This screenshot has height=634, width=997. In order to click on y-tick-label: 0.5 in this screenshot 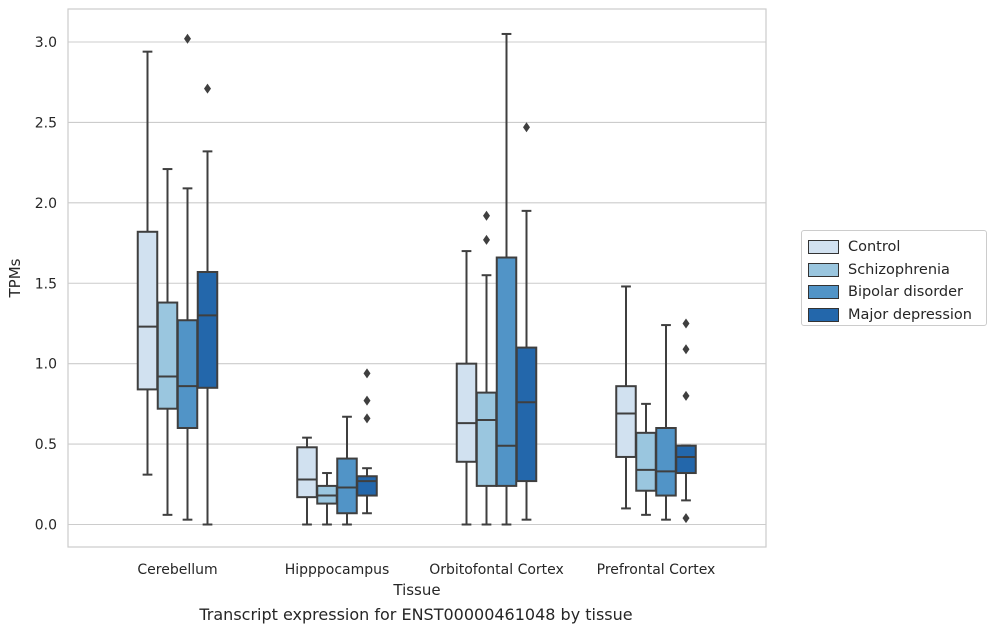, I will do `click(46, 445)`.